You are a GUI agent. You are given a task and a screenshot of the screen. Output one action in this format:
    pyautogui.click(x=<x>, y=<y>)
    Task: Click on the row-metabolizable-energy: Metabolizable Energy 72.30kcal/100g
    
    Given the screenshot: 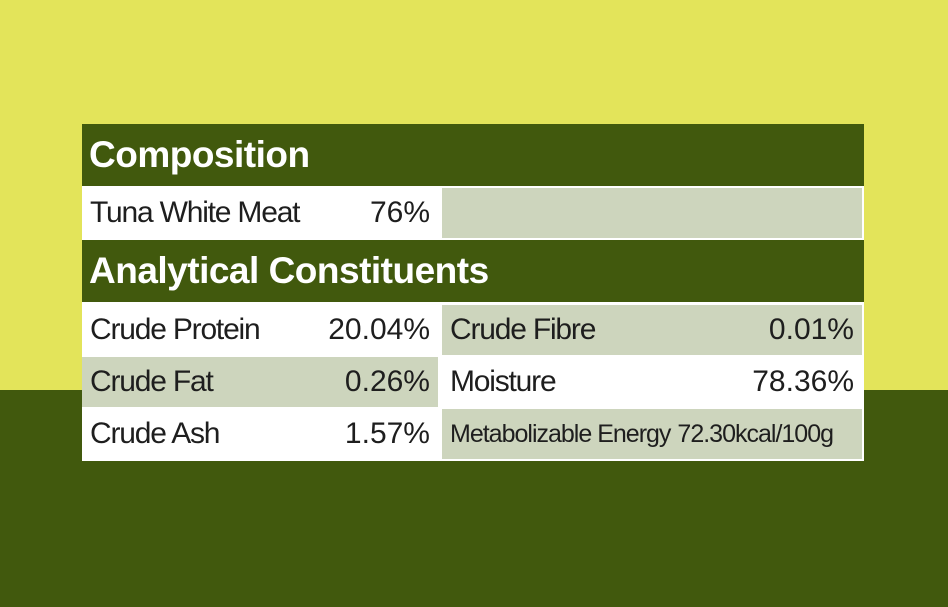 What is the action you would take?
    pyautogui.click(x=652, y=434)
    